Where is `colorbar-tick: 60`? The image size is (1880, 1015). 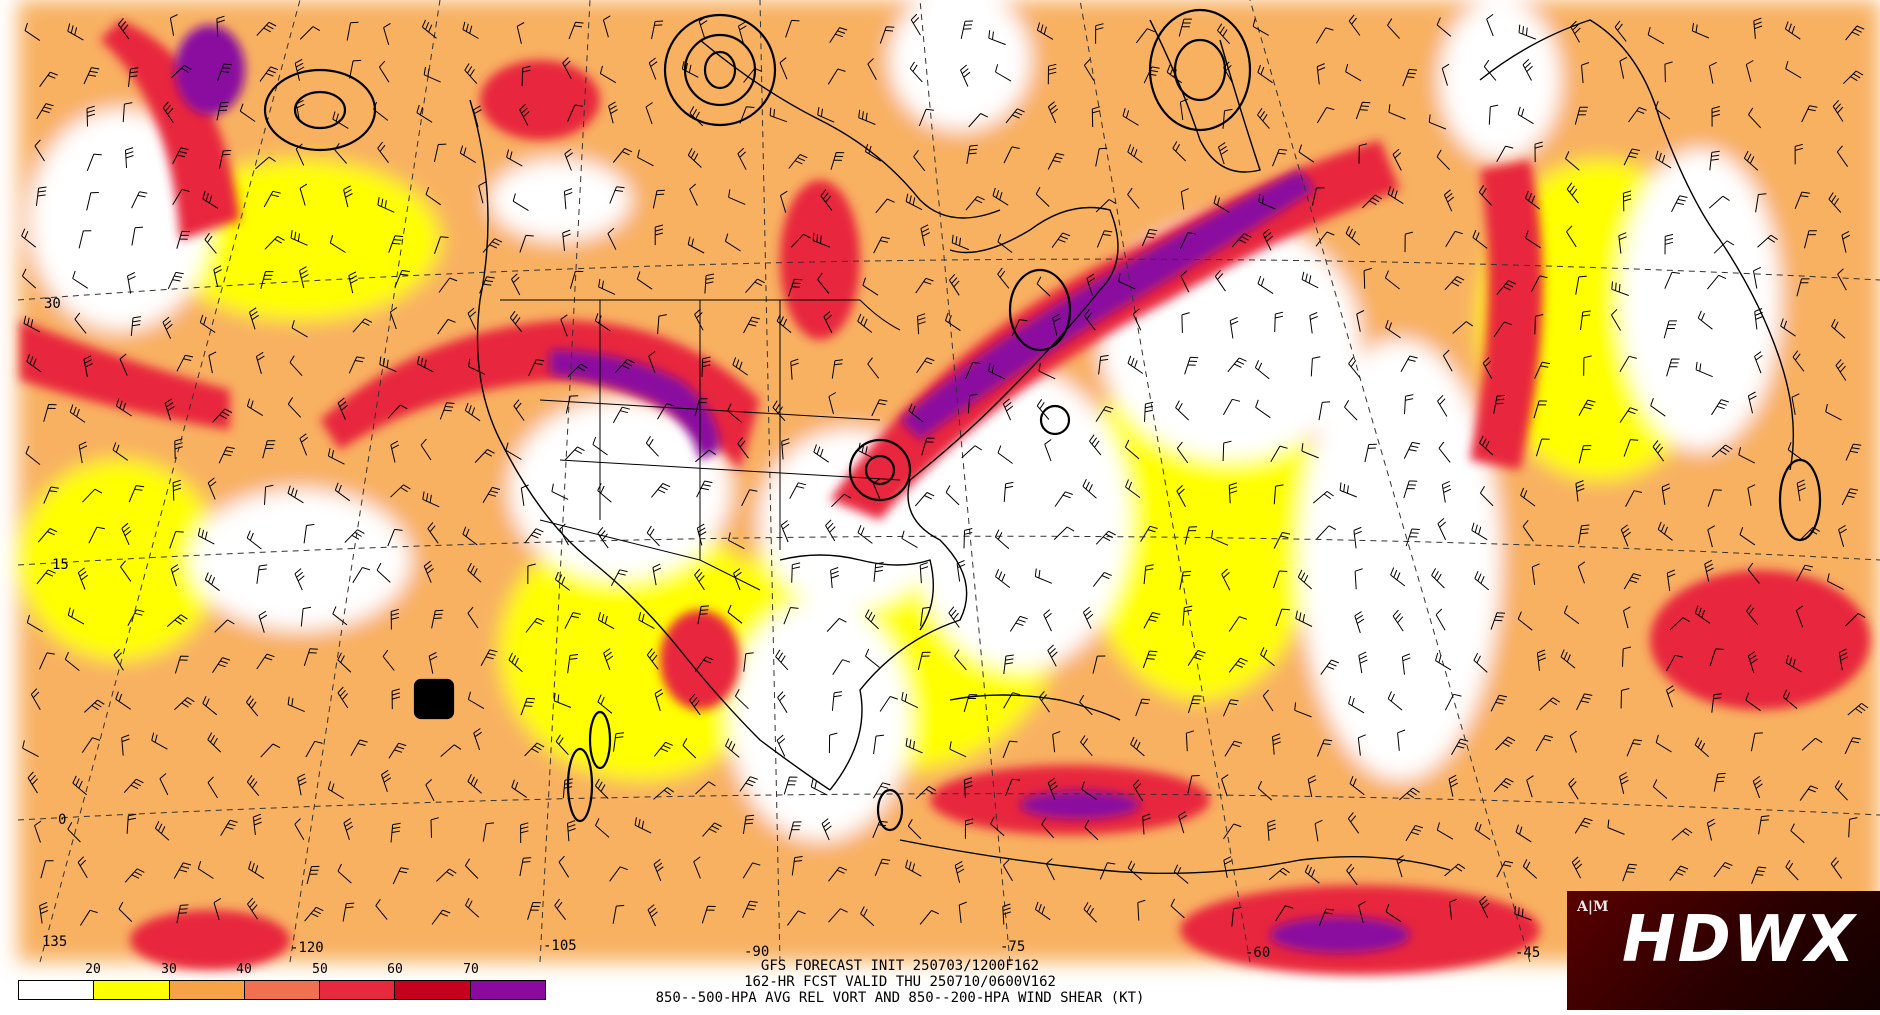 colorbar-tick: 60 is located at coordinates (395, 969).